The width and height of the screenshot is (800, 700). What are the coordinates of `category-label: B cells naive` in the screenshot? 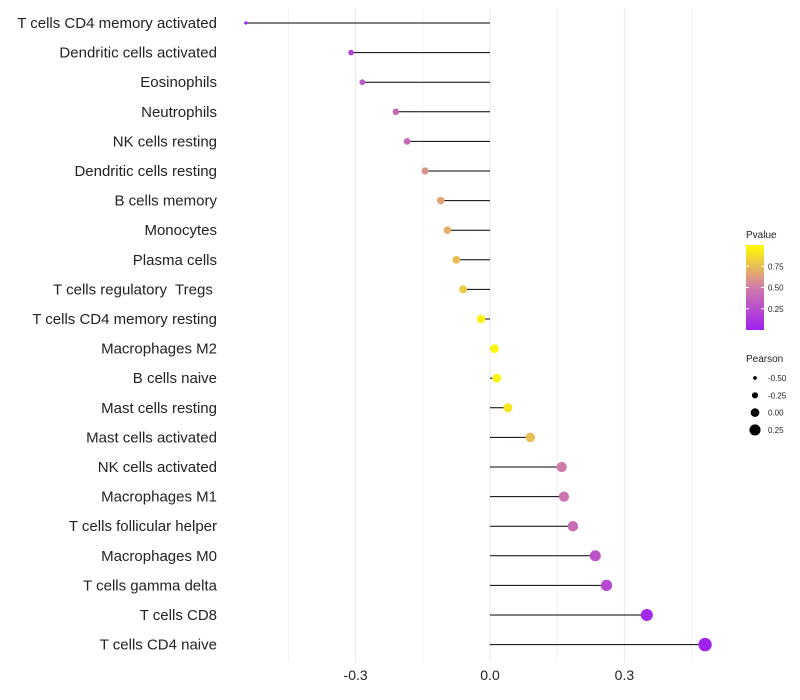 It's located at (175, 378).